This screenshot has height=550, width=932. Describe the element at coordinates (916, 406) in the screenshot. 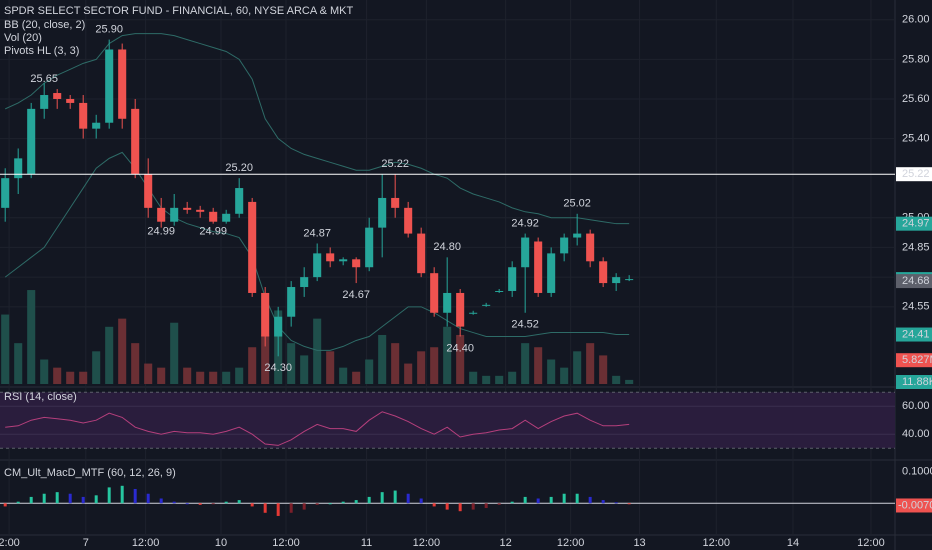

I see `rsi-tick-label: 60.00` at that location.